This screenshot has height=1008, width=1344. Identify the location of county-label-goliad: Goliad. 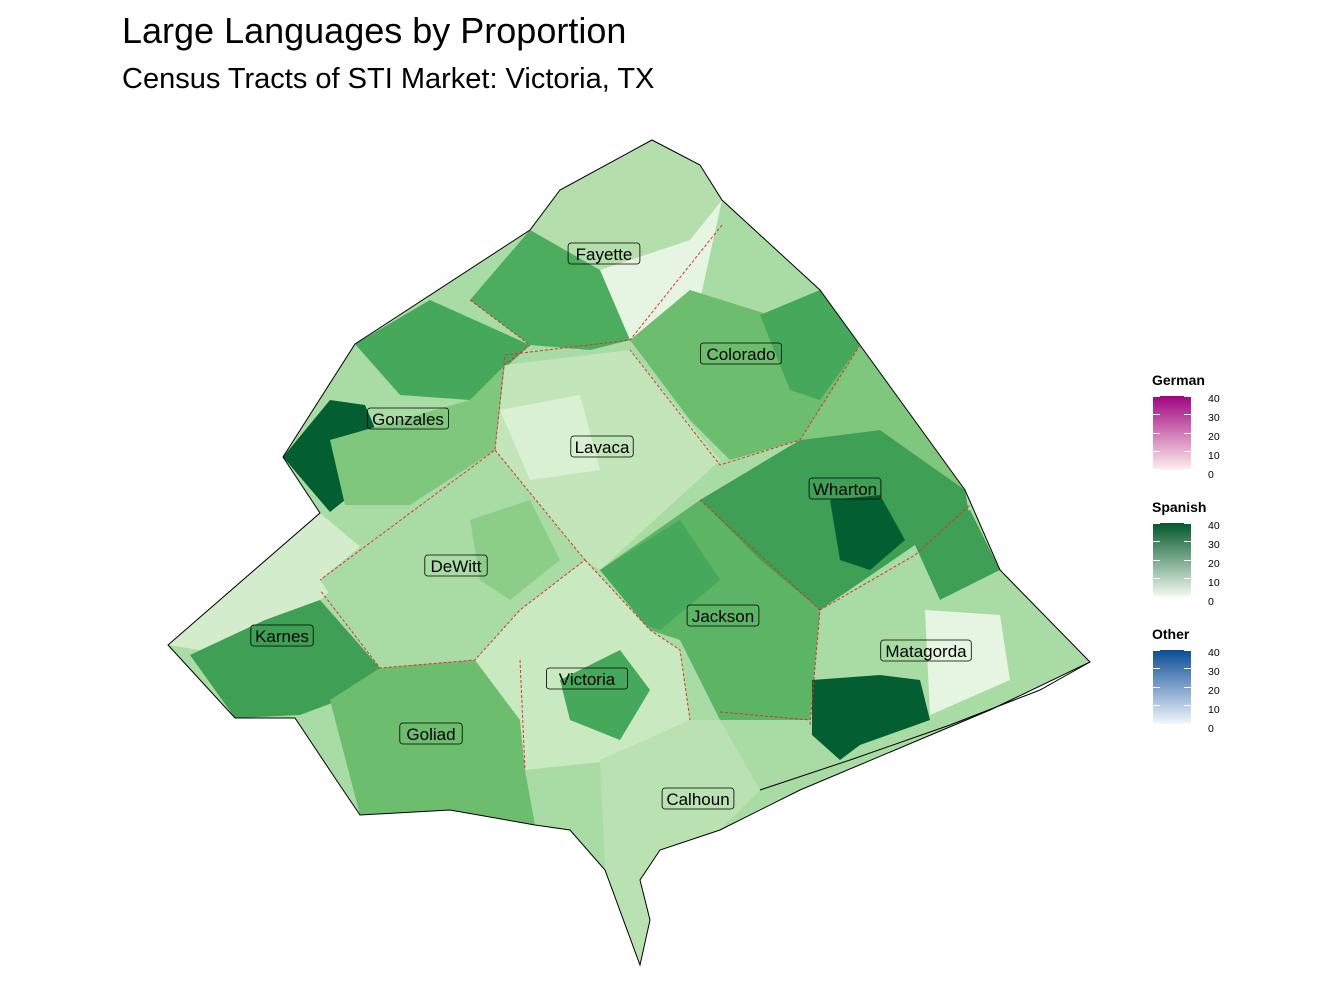
(431, 733).